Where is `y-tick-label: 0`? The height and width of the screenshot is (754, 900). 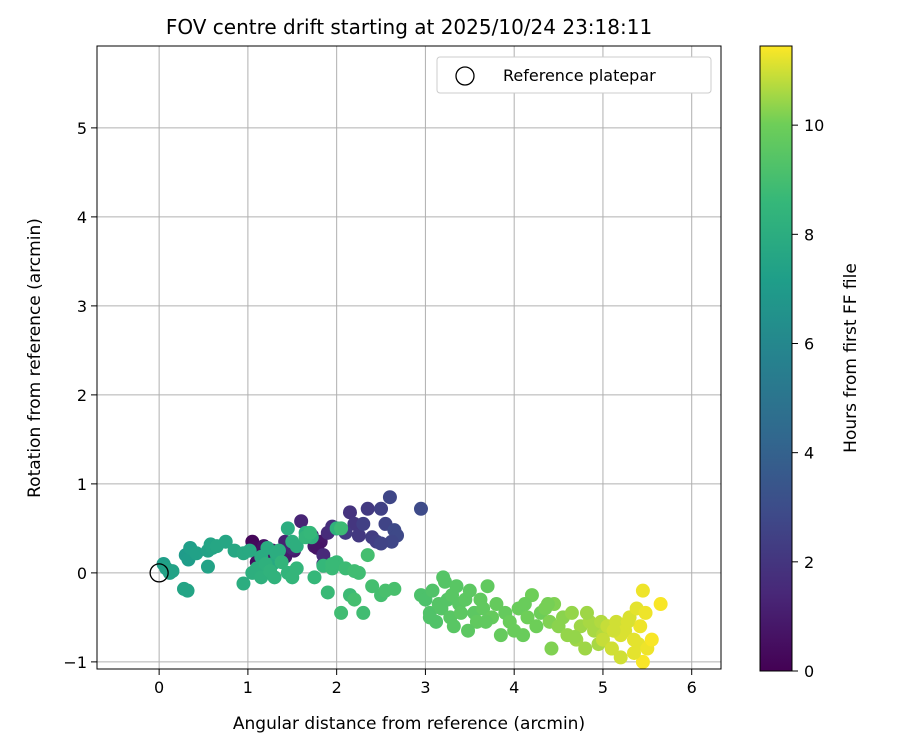
y-tick-label: 0 is located at coordinates (82, 573).